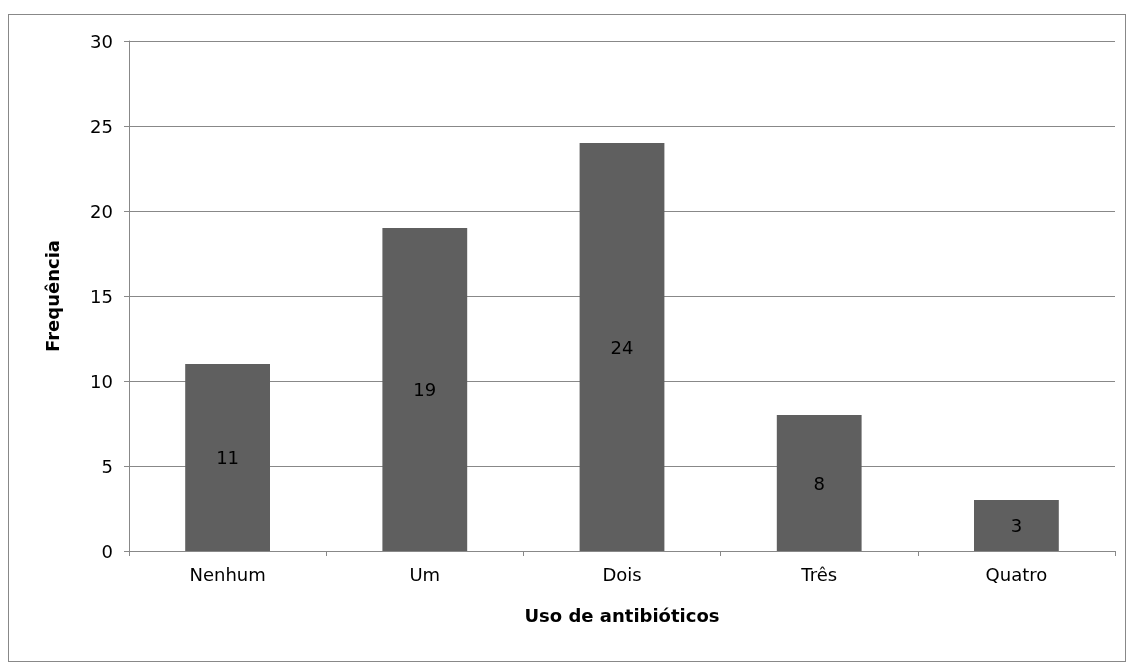 The width and height of the screenshot is (1131, 667). I want to click on x-tick-label: Um, so click(425, 574).